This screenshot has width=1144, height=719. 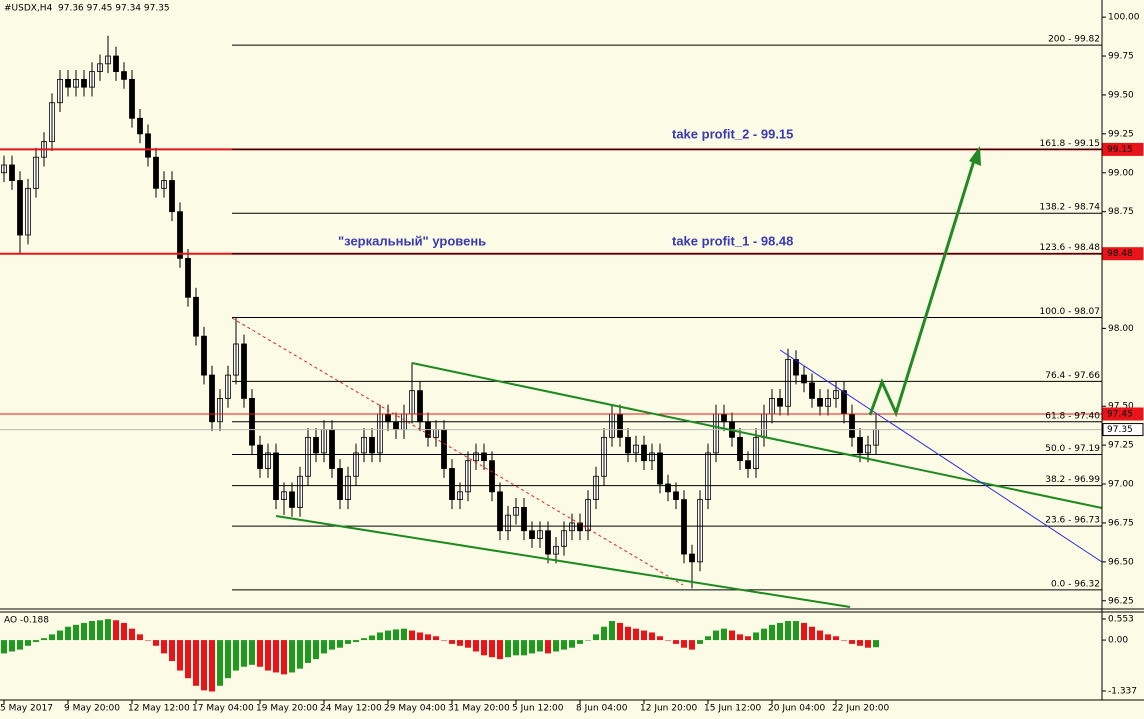 What do you see at coordinates (1121, 446) in the screenshot?
I see `y-tick-label: 97.25` at bounding box center [1121, 446].